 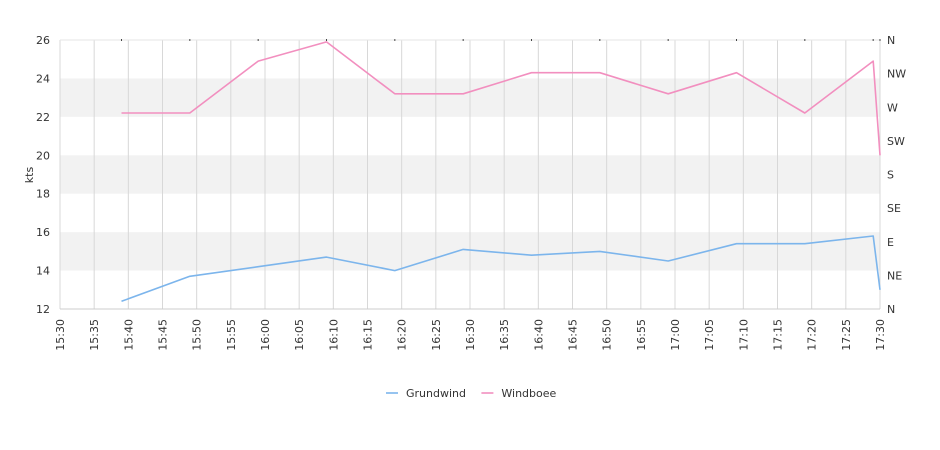 What do you see at coordinates (368, 335) in the screenshot?
I see `x-tick-label: 16:15` at bounding box center [368, 335].